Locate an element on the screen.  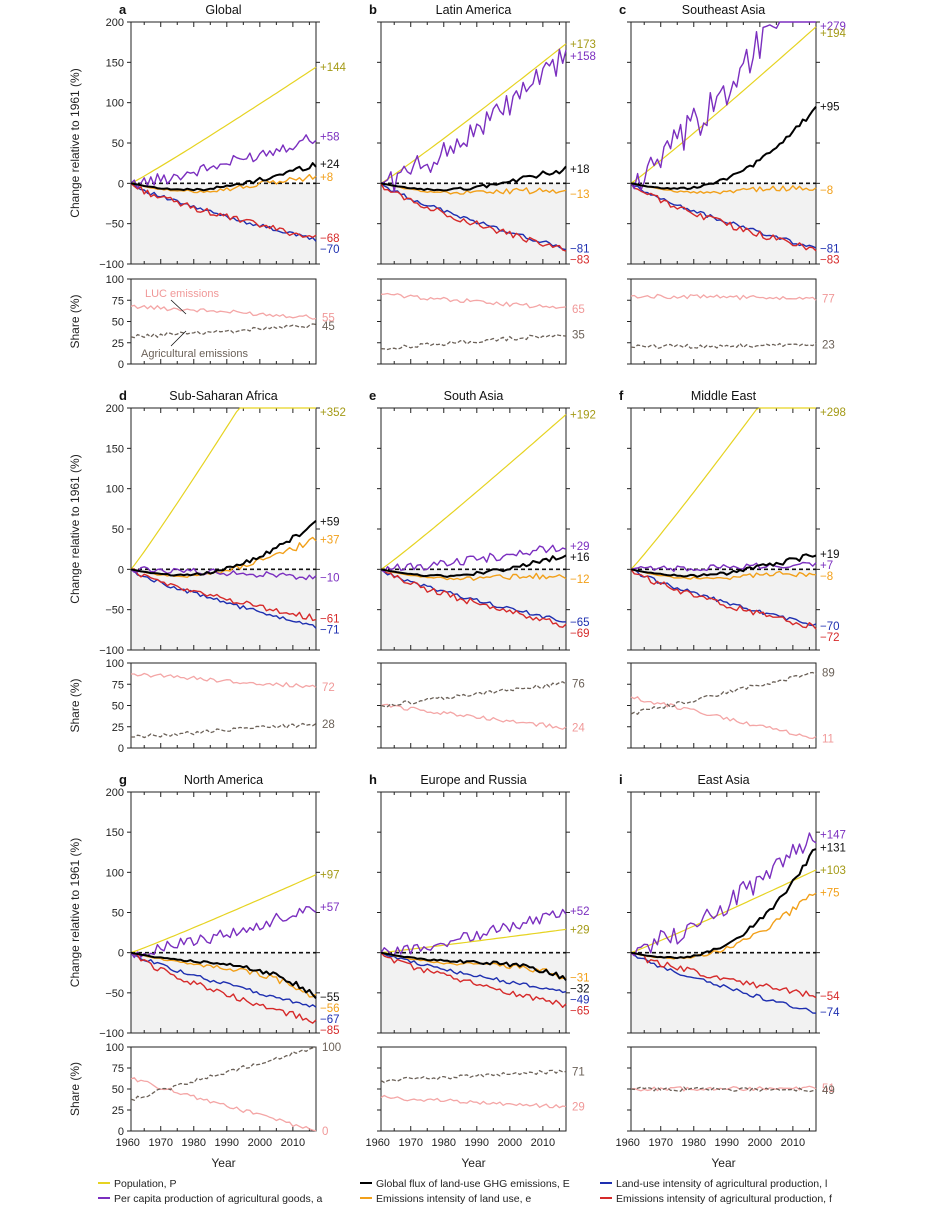
series-E-c is located at coordinates (723, 148).